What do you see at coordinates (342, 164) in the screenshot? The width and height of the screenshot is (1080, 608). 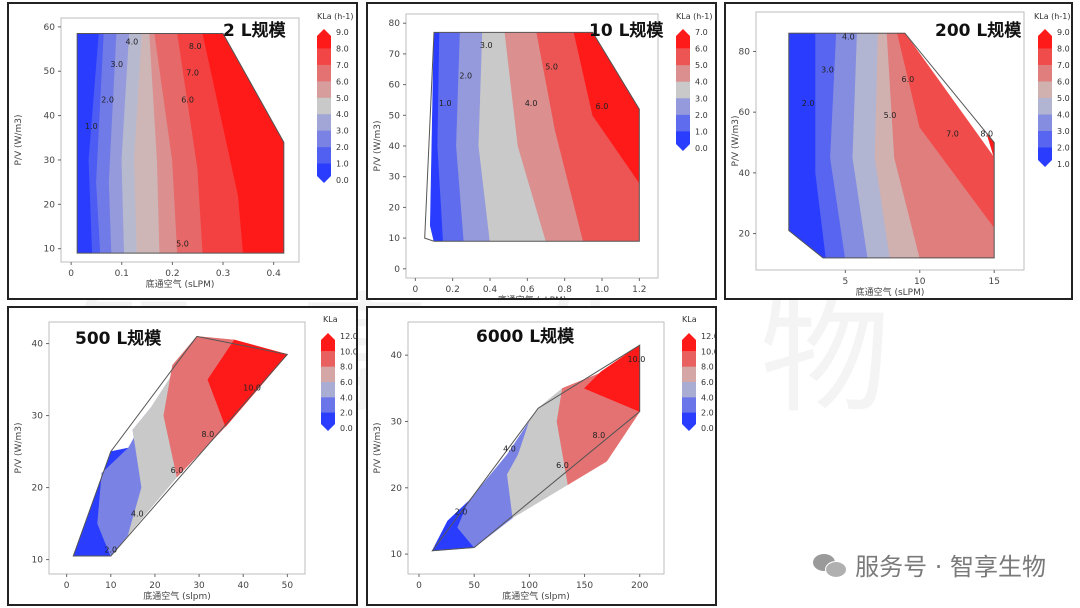 I see `legend-label-2l-8: 1.0` at bounding box center [342, 164].